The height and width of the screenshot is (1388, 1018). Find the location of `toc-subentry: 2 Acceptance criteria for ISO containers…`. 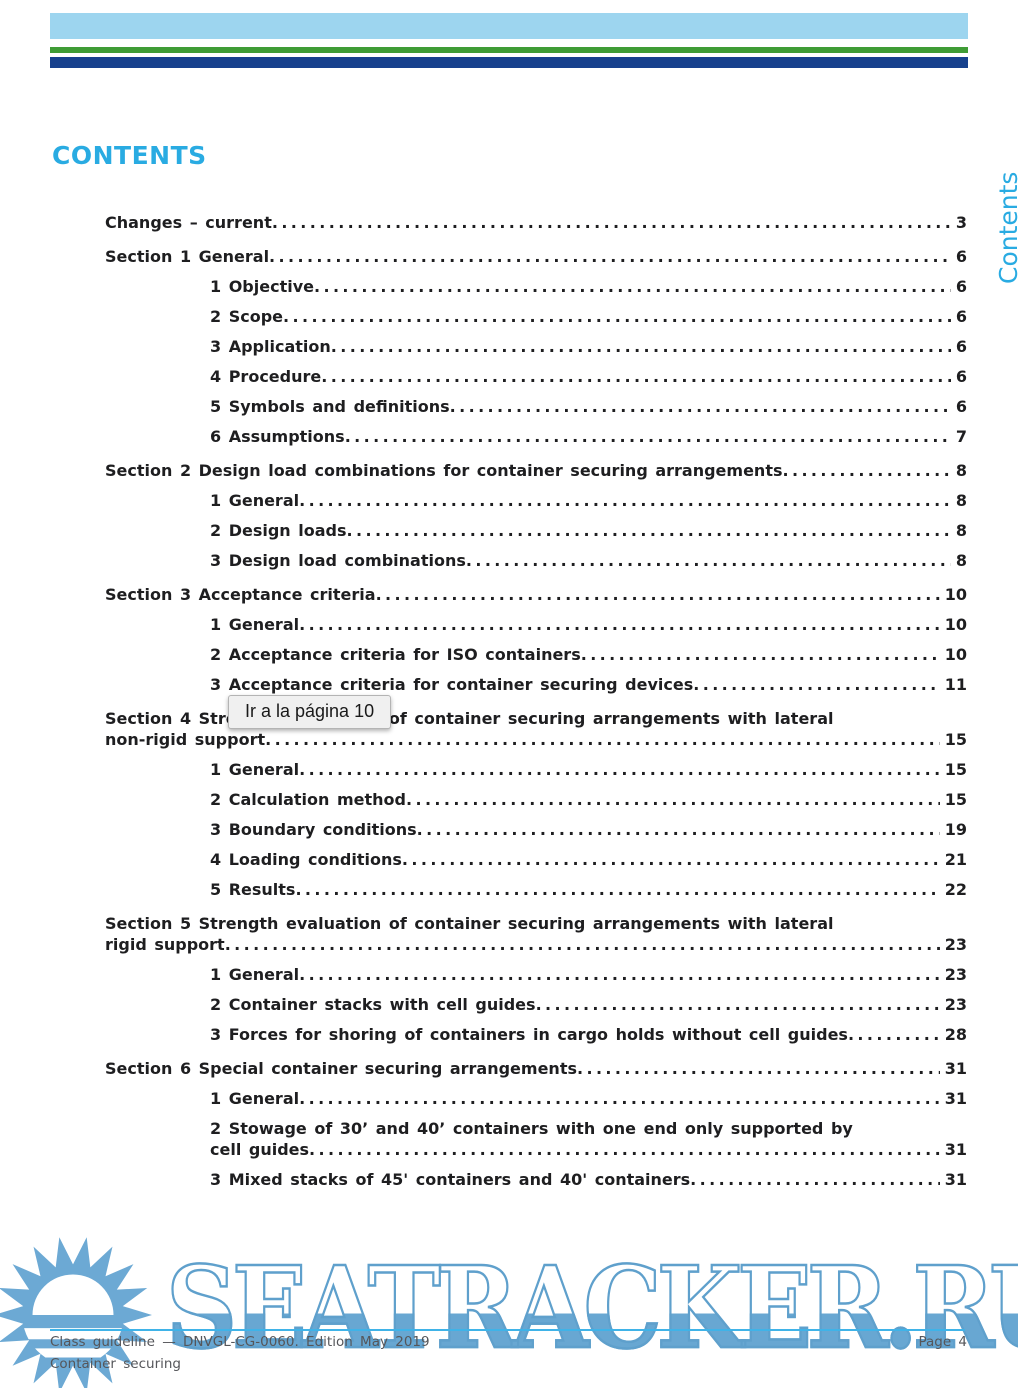

toc-subentry: 2 Acceptance criteria for ISO containers… is located at coordinates (536, 654).